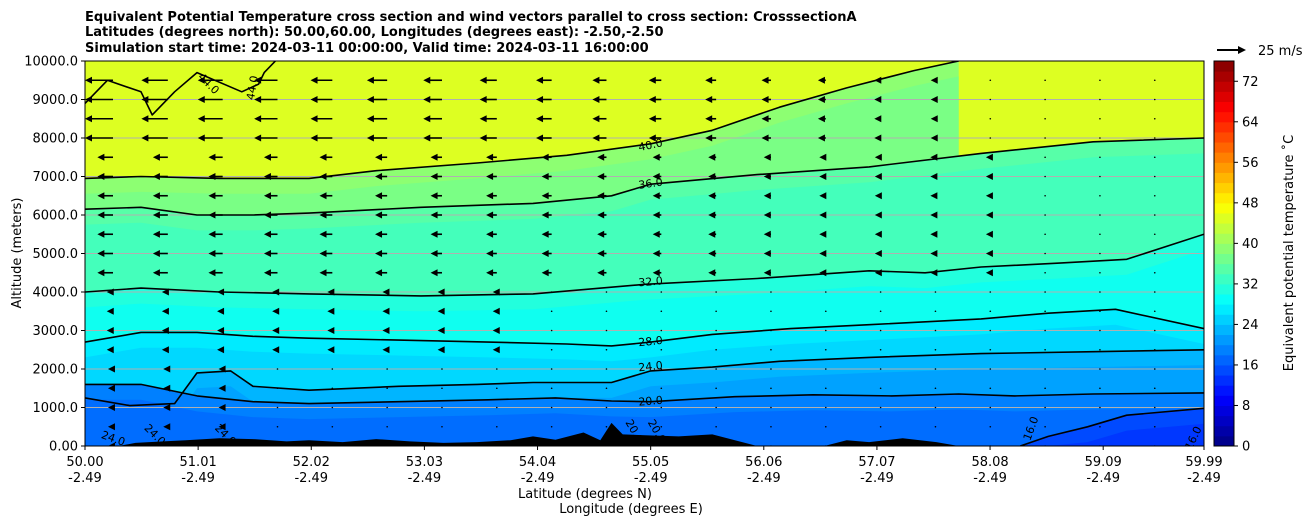  I want to click on colorbar-label: Equivalent potential temperature ˚C, so click(1289, 253).